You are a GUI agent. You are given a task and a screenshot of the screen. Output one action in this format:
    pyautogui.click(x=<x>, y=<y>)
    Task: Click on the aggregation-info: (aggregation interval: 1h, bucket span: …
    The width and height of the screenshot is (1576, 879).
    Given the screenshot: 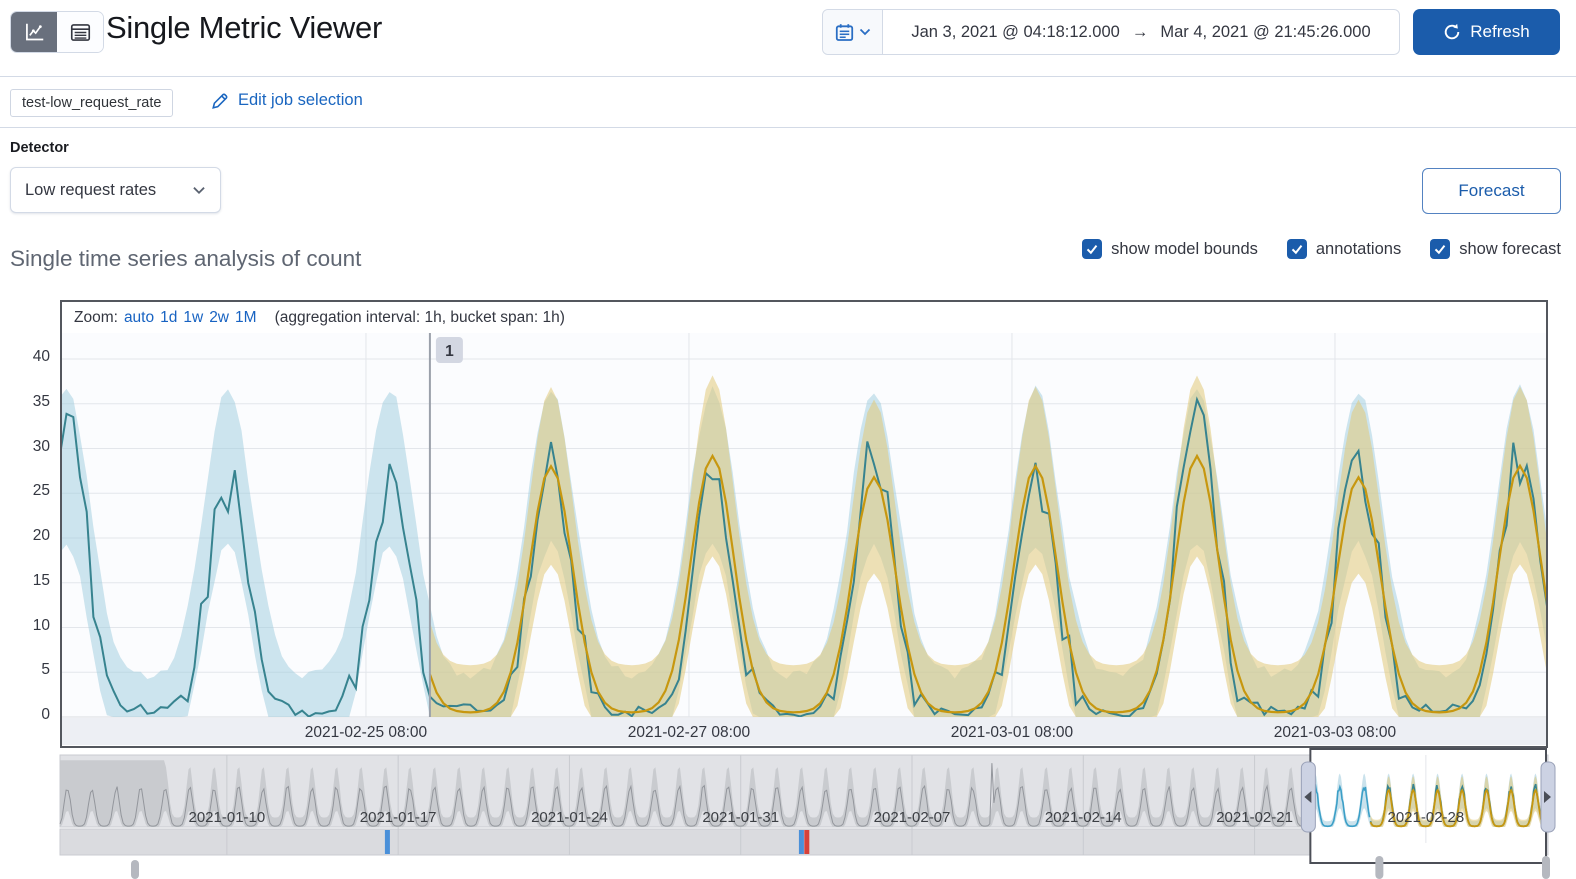 What is the action you would take?
    pyautogui.click(x=419, y=317)
    